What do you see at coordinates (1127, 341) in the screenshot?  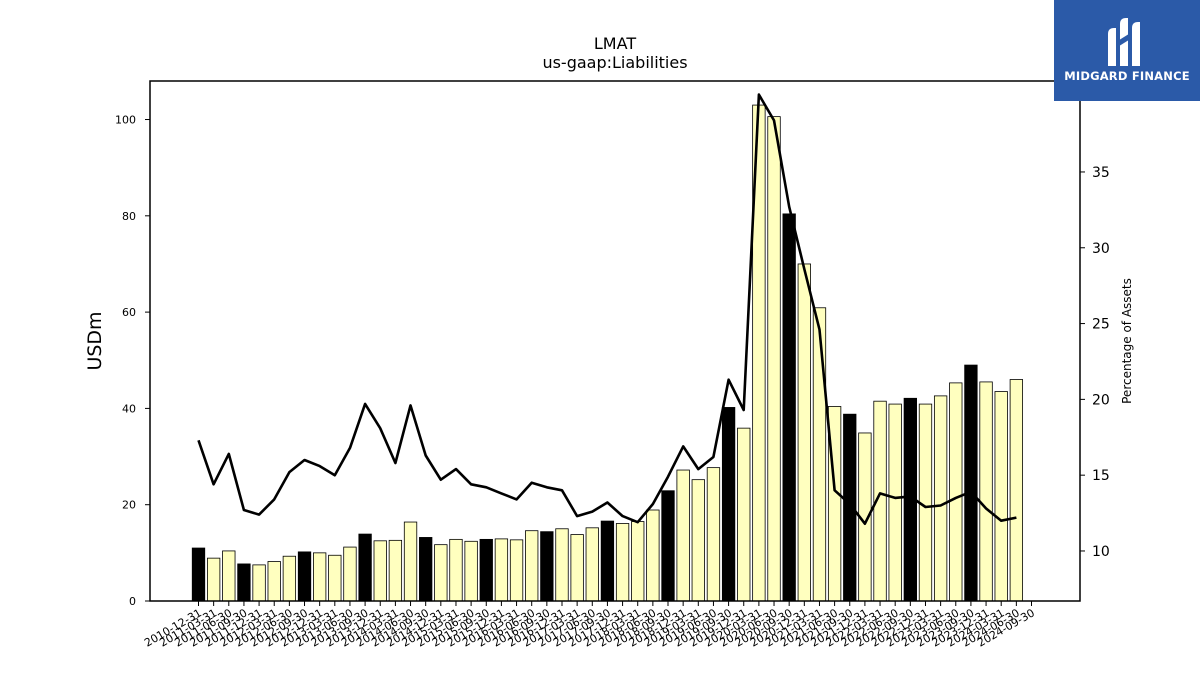 I see `y2-axis-label: Percentage of Assets` at bounding box center [1127, 341].